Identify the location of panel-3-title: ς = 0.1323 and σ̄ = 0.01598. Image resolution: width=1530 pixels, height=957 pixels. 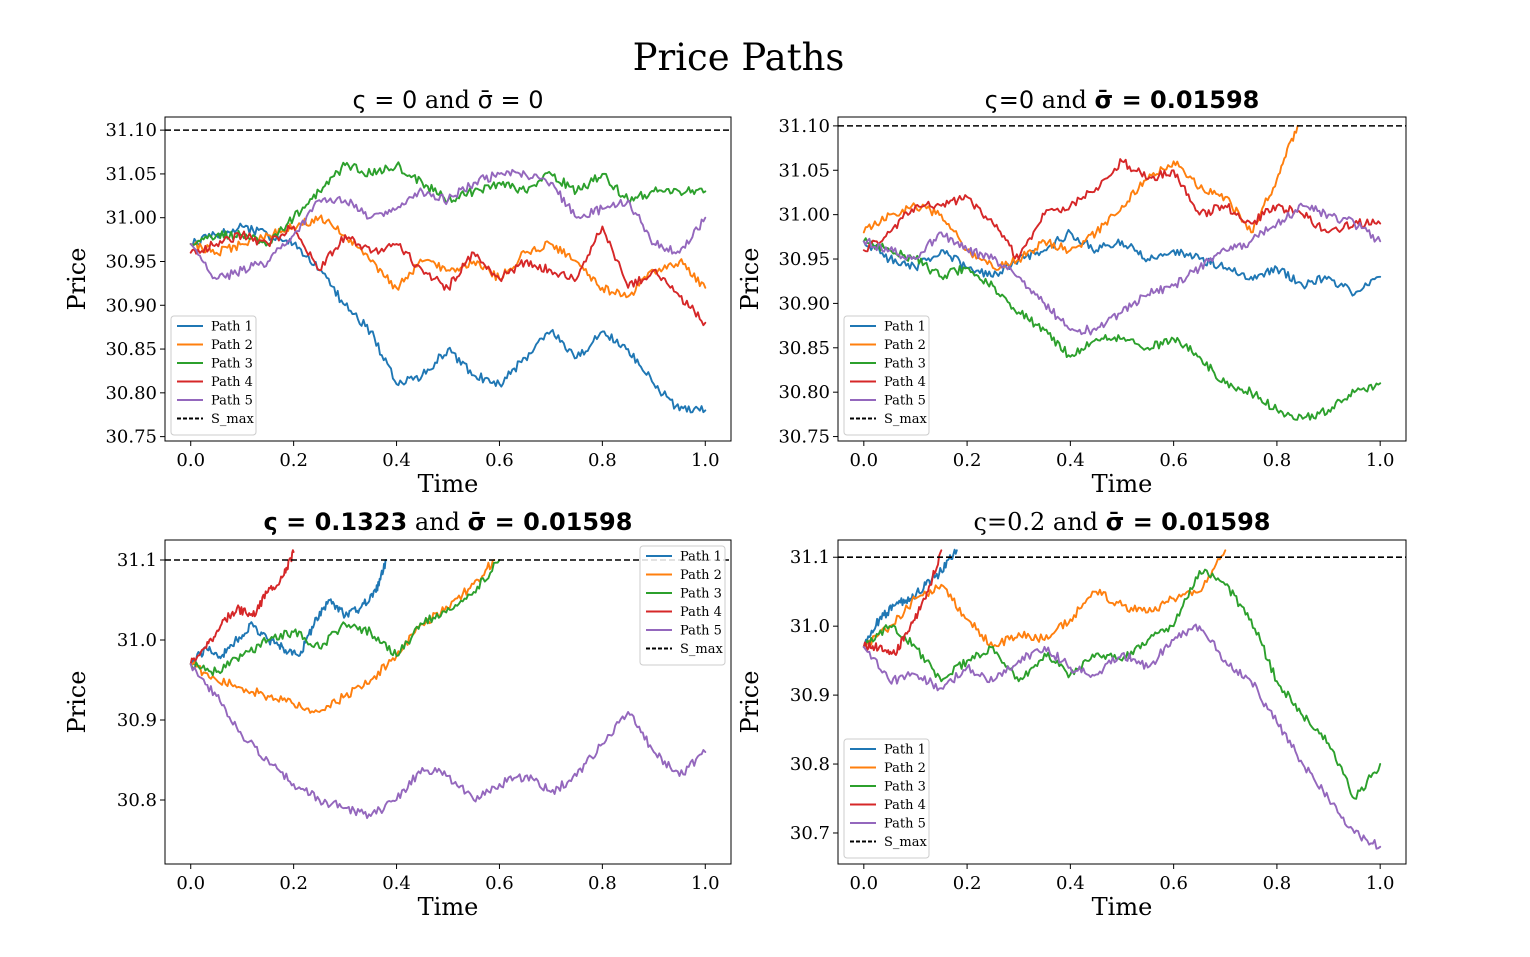
(448, 522).